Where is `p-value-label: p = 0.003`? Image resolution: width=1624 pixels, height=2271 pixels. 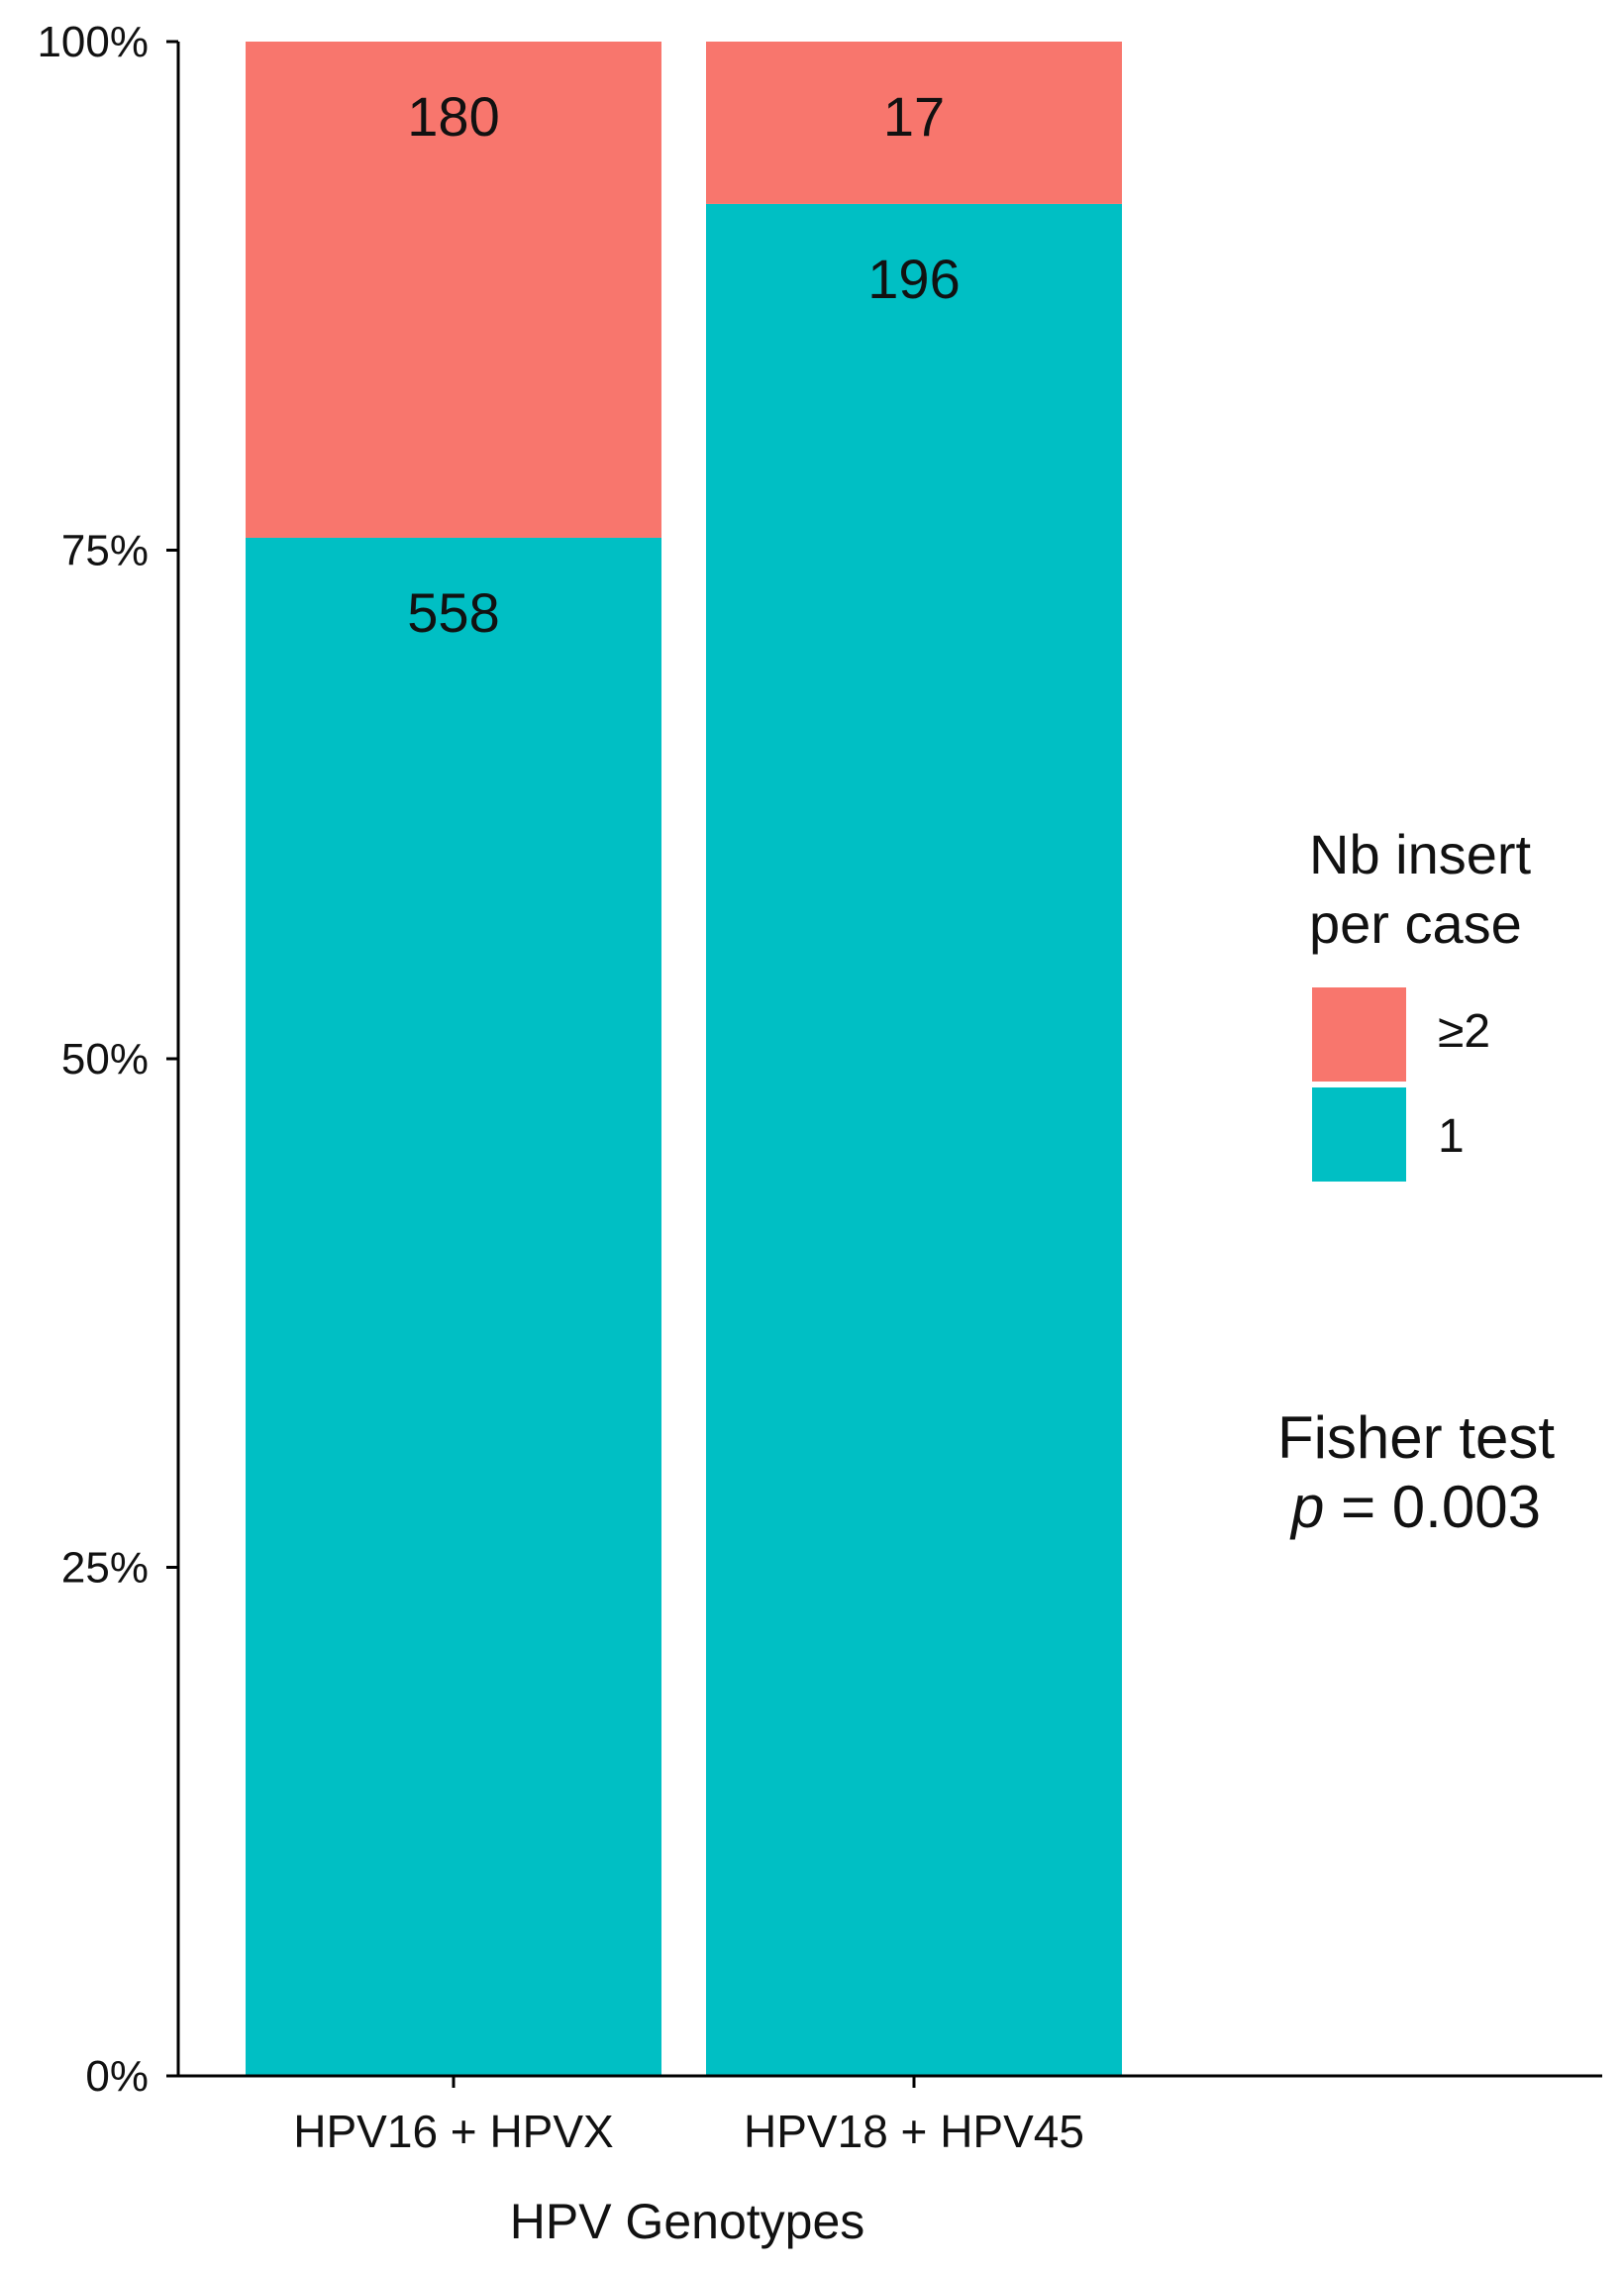 p-value-label: p = 0.003 is located at coordinates (1415, 1507).